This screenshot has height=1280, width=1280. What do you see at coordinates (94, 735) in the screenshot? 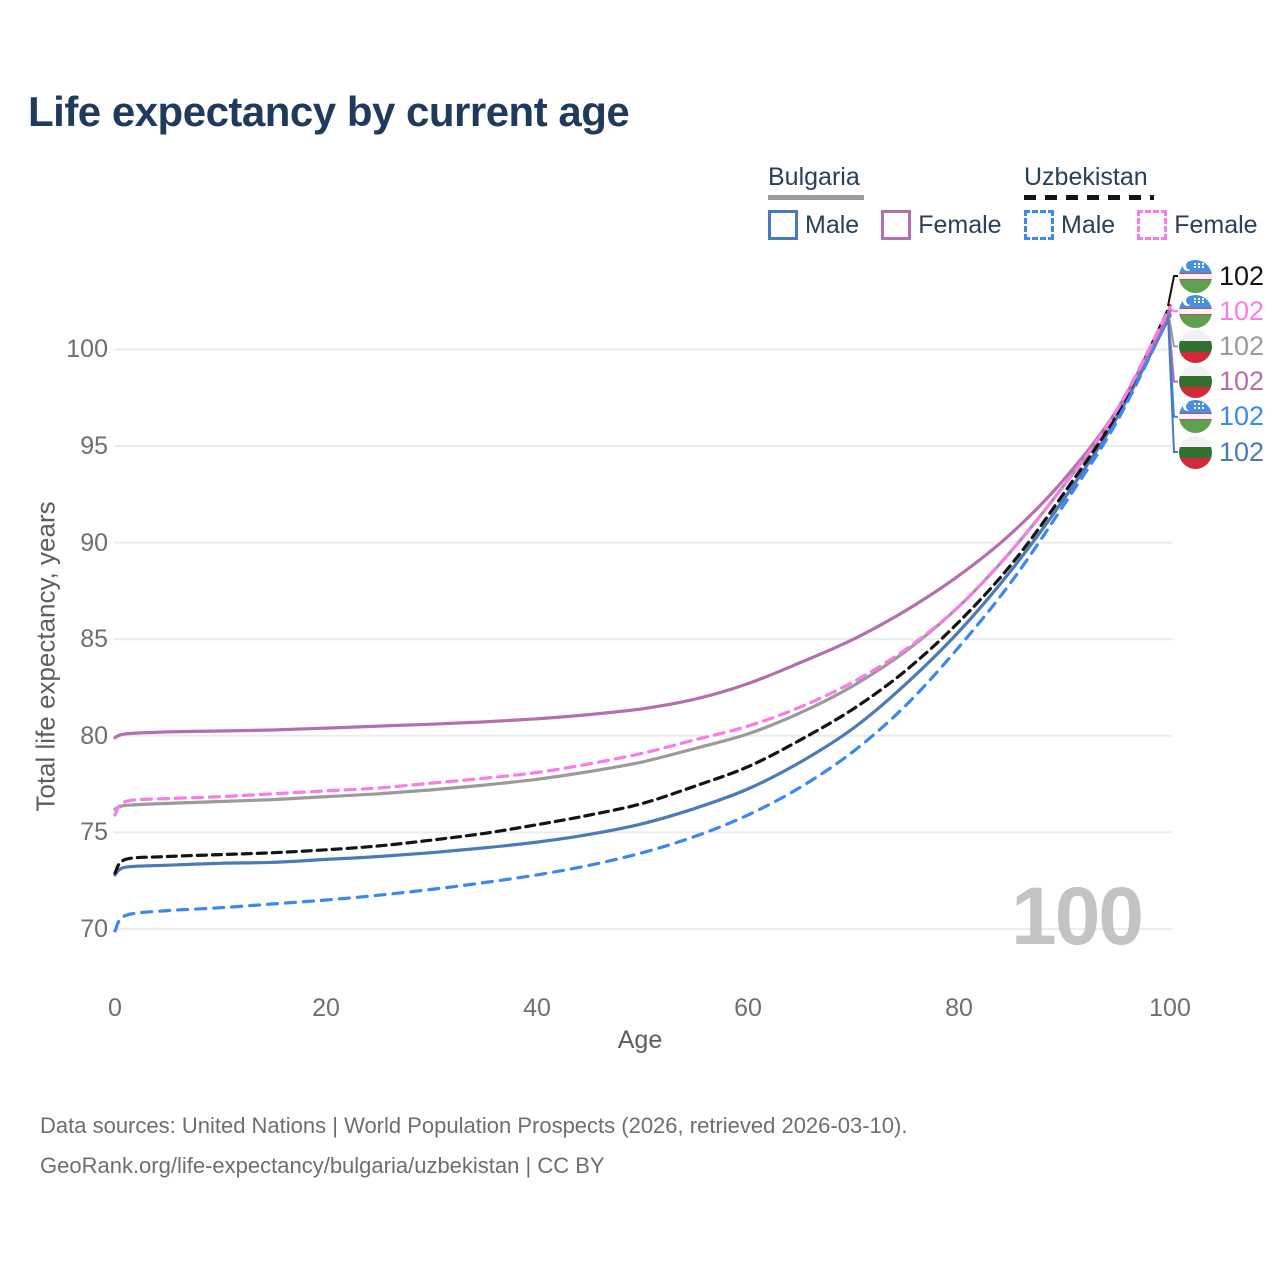
I see `y-tick-label-80: 80` at bounding box center [94, 735].